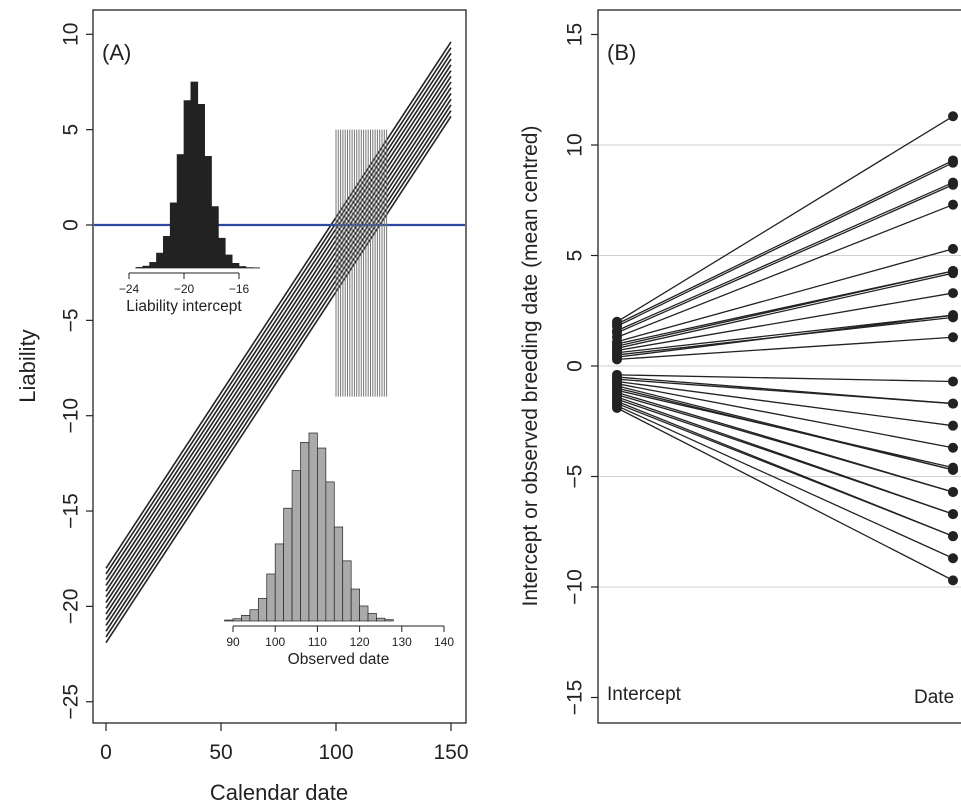  Describe the element at coordinates (71, 225) in the screenshot. I see `y-tick-label: 0` at that location.